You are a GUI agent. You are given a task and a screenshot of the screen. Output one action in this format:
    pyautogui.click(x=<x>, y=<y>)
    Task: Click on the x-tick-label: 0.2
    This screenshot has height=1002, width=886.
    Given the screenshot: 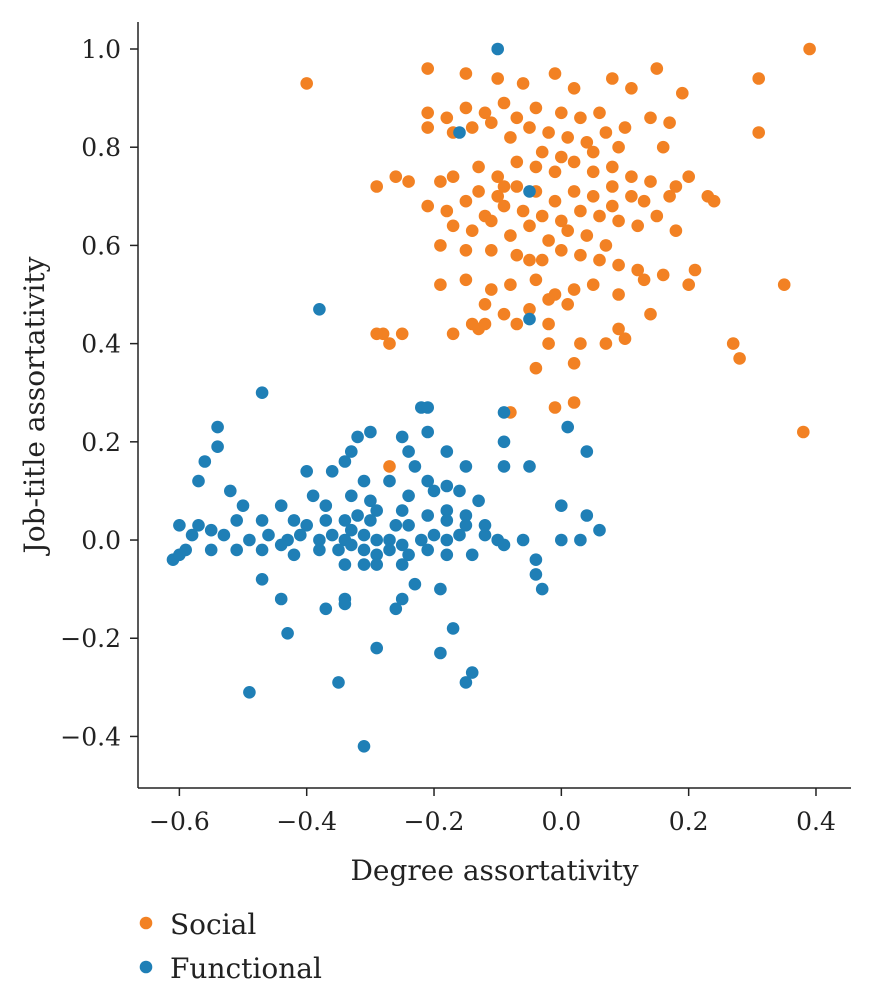 What is the action you would take?
    pyautogui.click(x=689, y=821)
    